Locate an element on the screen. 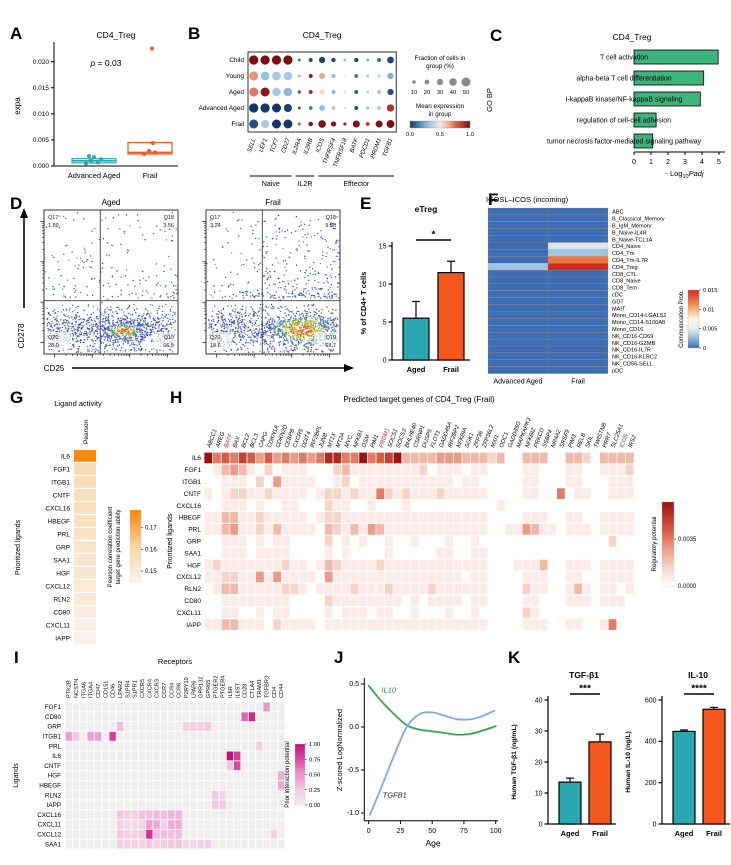 Image resolution: width=731 pixels, height=865 pixels. svg-text: Mono_CD14-LGALS2 is located at coordinates (639, 316).